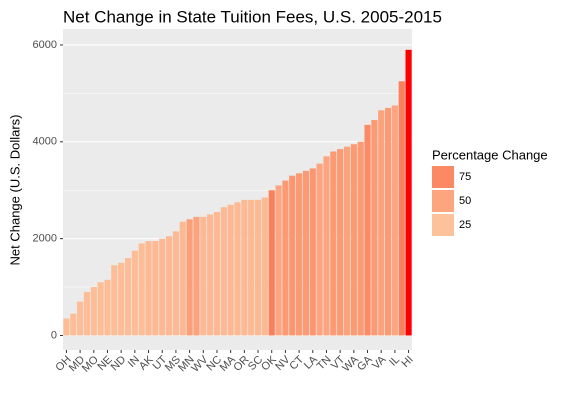 The width and height of the screenshot is (577, 402). Describe the element at coordinates (407, 362) in the screenshot. I see `x-tick-label: HI` at that location.